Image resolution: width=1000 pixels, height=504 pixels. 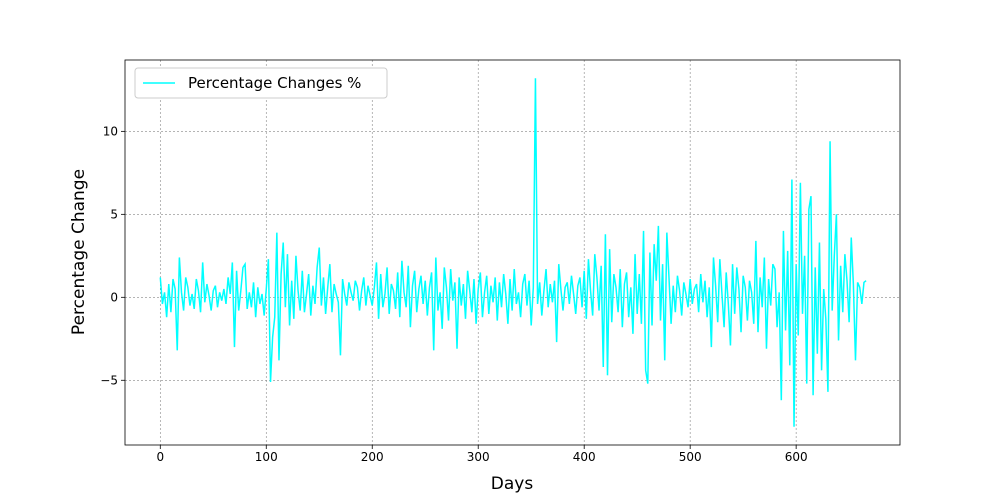 I want to click on x-tick-label: 400, so click(x=584, y=457).